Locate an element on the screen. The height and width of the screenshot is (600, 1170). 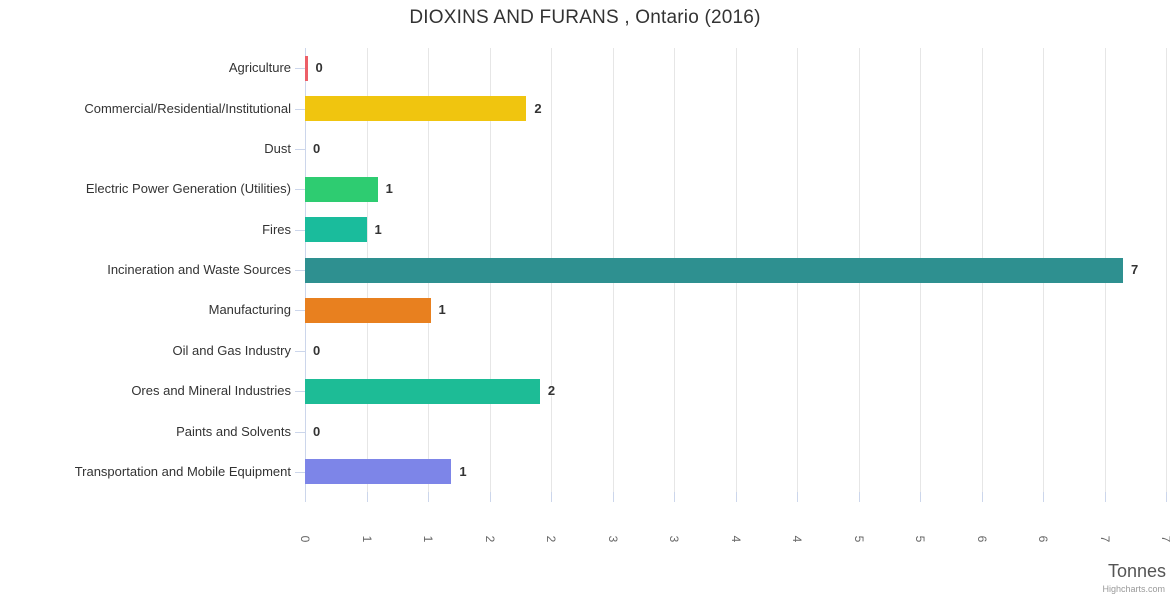
category-label-ores-and-mineral-industries: Ores and Mineral Industries is located at coordinates (211, 391).